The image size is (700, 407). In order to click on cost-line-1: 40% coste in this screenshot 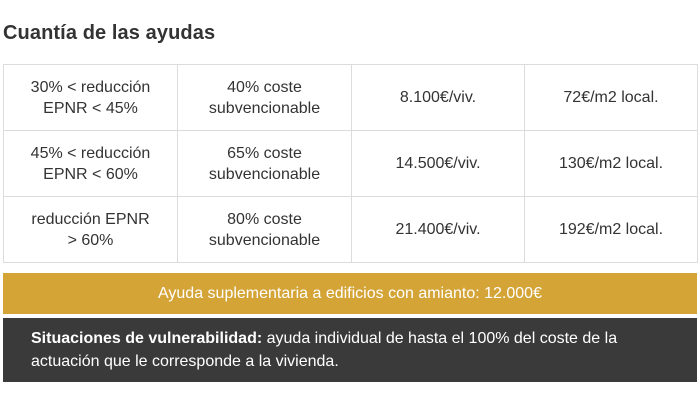, I will do `click(264, 87)`.